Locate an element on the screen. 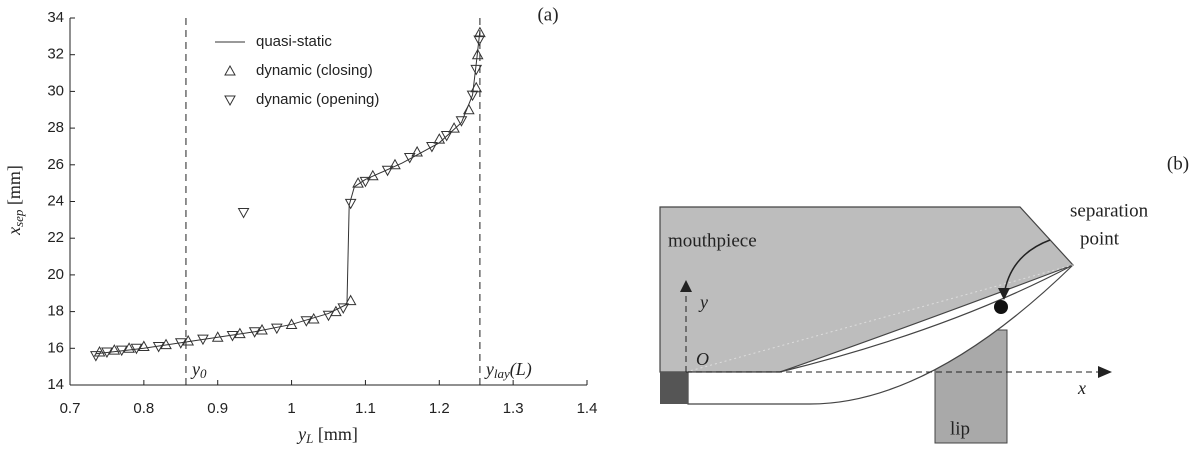  x-axis-label: yL [mm] is located at coordinates (327, 435).